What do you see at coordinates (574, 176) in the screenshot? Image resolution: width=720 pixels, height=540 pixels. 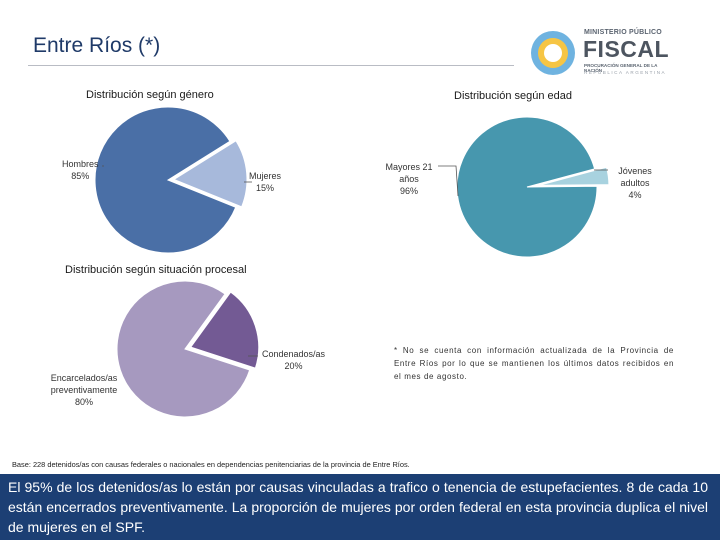 I see `slice-jovenes` at bounding box center [574, 176].